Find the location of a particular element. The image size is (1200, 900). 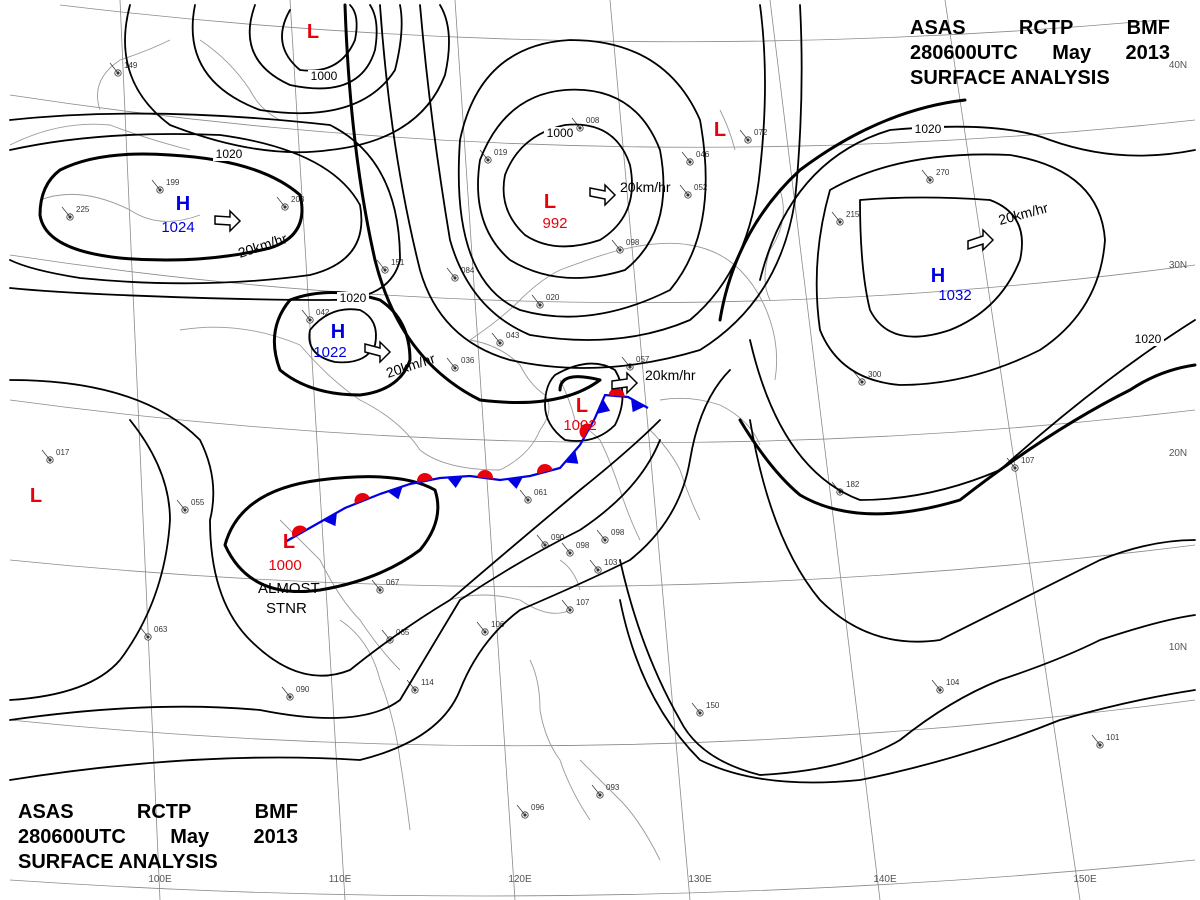

station-pressure: 090 is located at coordinates (303, 689).